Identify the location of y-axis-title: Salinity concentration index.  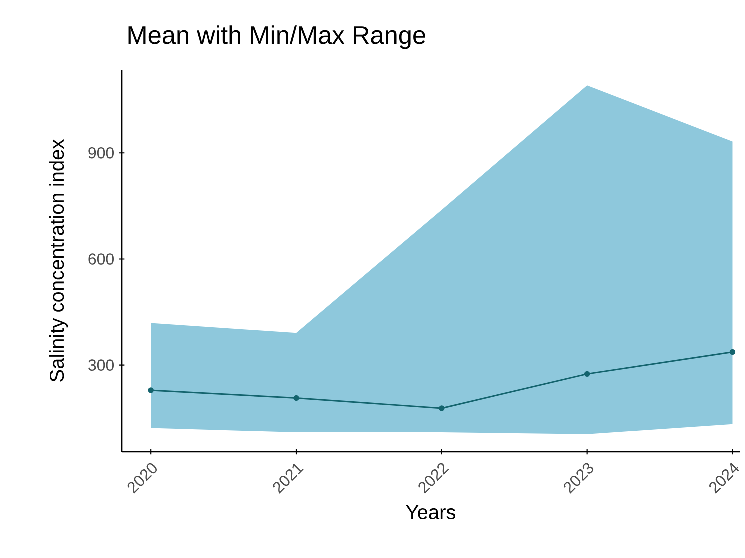
(58, 261).